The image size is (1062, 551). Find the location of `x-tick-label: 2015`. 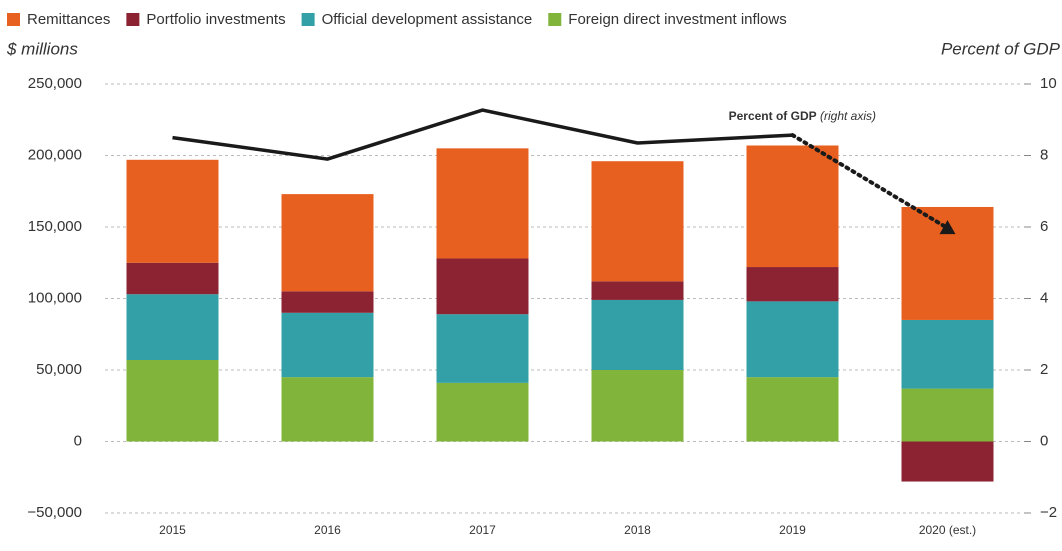

x-tick-label: 2015 is located at coordinates (172, 530).